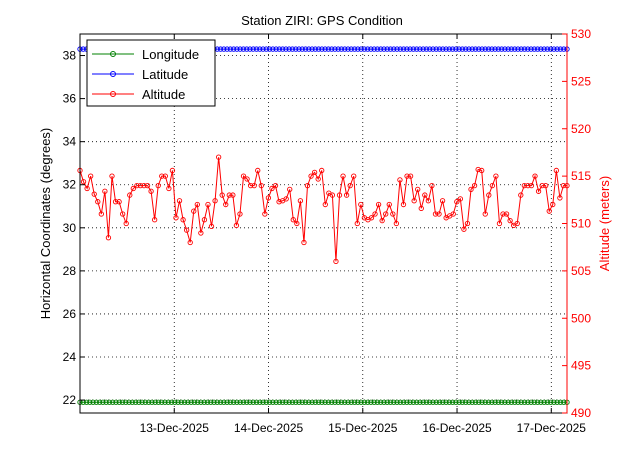 The image size is (623, 466). I want to click on y-right-tick-label: 510, so click(581, 224).